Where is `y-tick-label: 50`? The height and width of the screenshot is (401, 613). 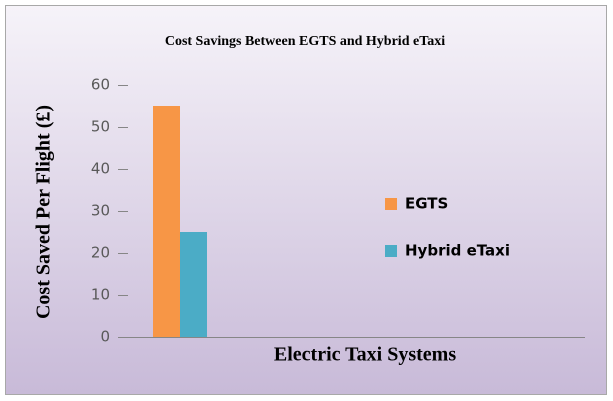 y-tick-label: 50 is located at coordinates (100, 127).